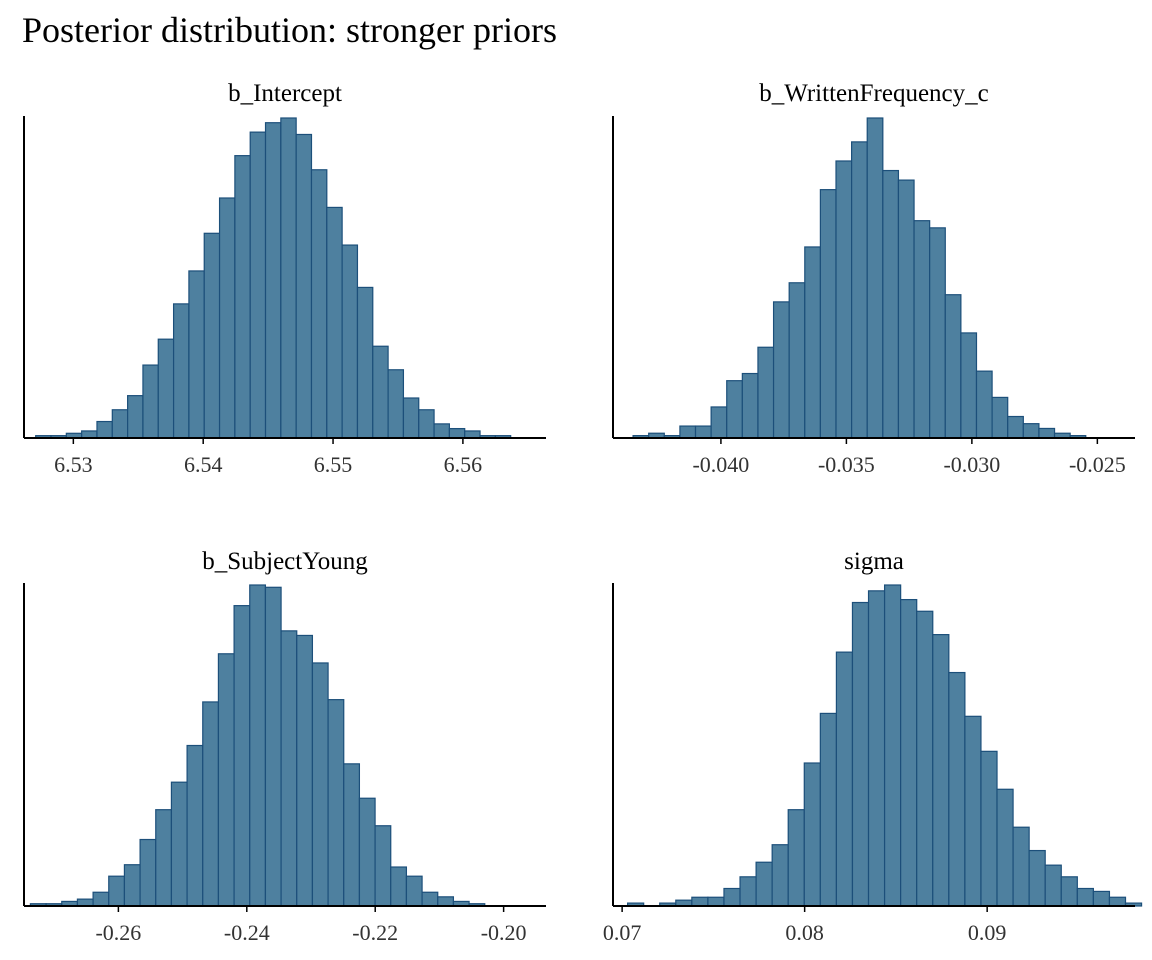 Image resolution: width=1152 pixels, height=960 pixels. I want to click on panel-title: b_SubjectYoung, so click(285, 561).